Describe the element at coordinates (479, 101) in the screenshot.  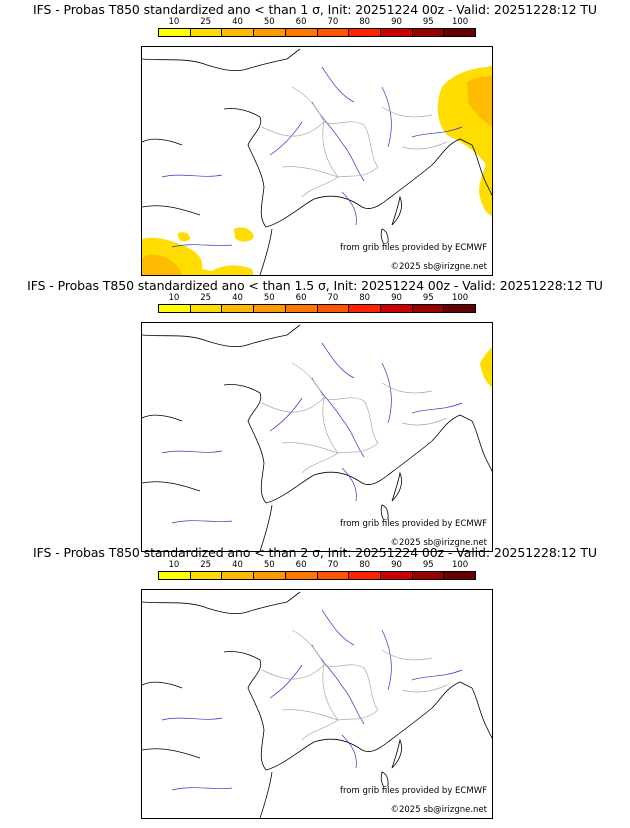
I see `probability-area-east-core` at that location.